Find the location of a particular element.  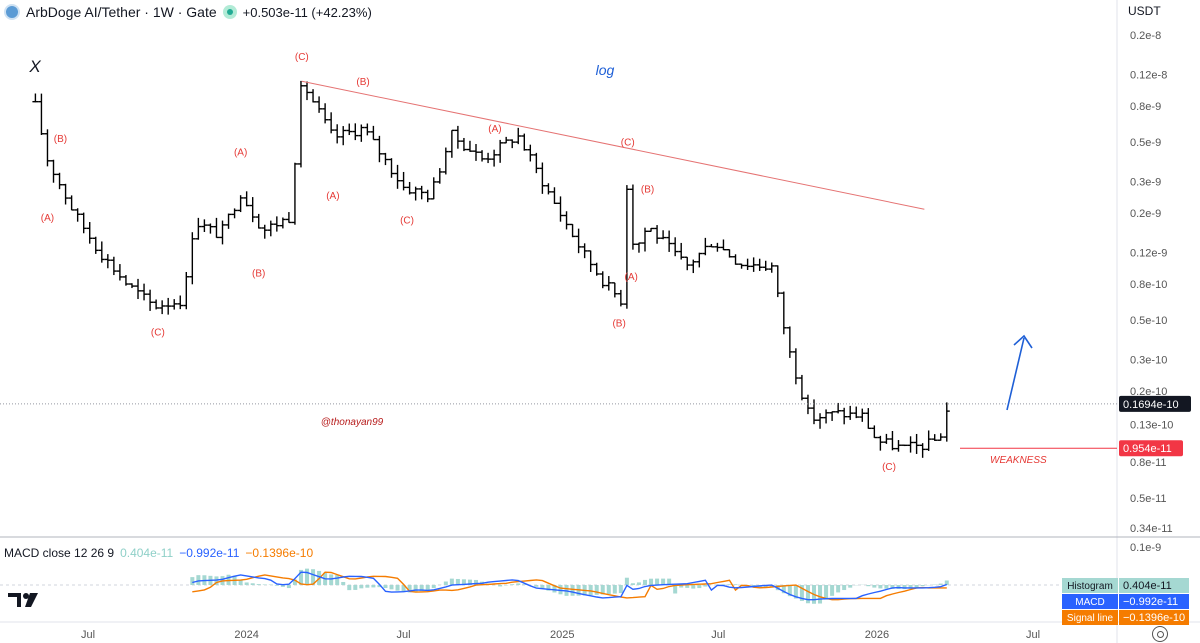

price-tick-label: 0.12e-8 is located at coordinates (1148, 75).